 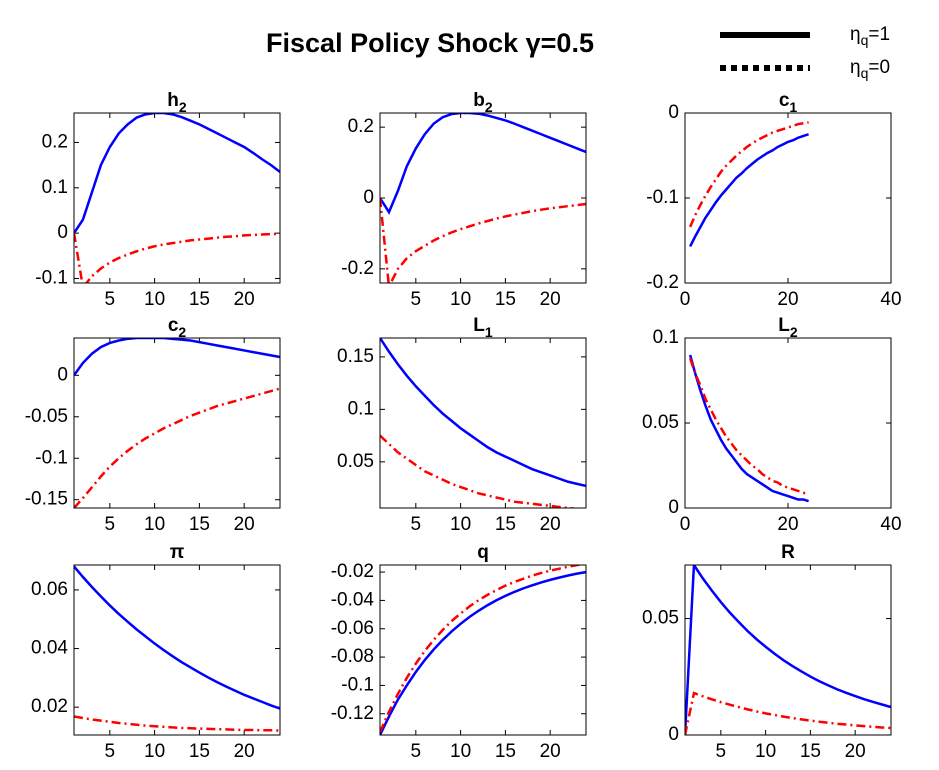 I want to click on y-tick-label: 0.02, so click(x=49, y=706).